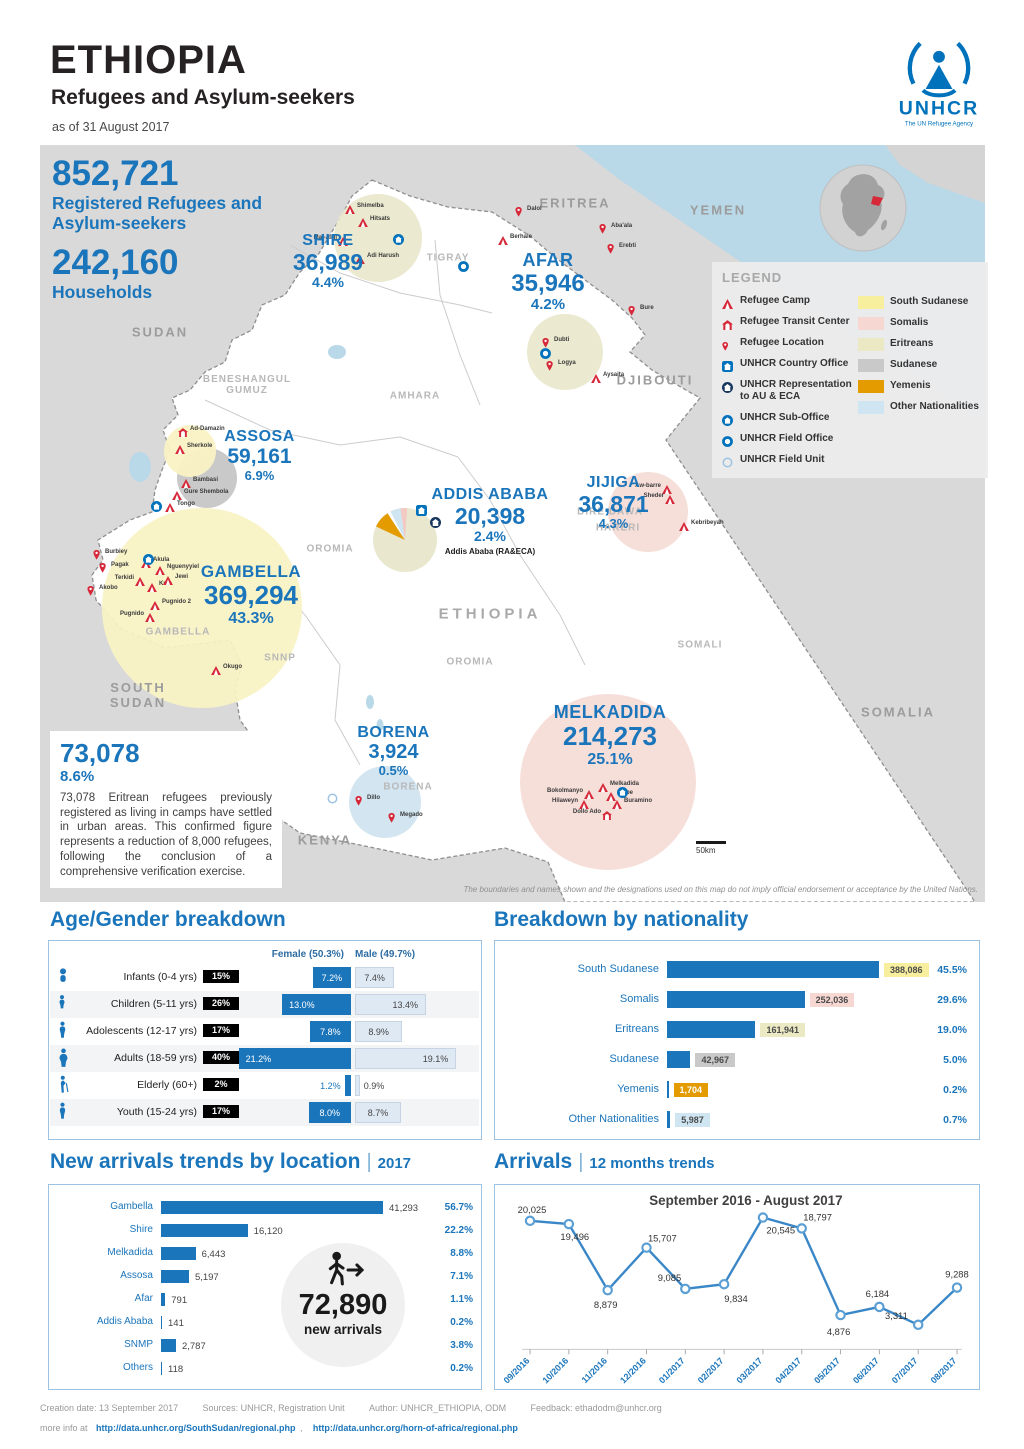 The width and height of the screenshot is (1024, 1449). Describe the element at coordinates (617, 805) in the screenshot. I see `camp-icon-buramino` at that location.